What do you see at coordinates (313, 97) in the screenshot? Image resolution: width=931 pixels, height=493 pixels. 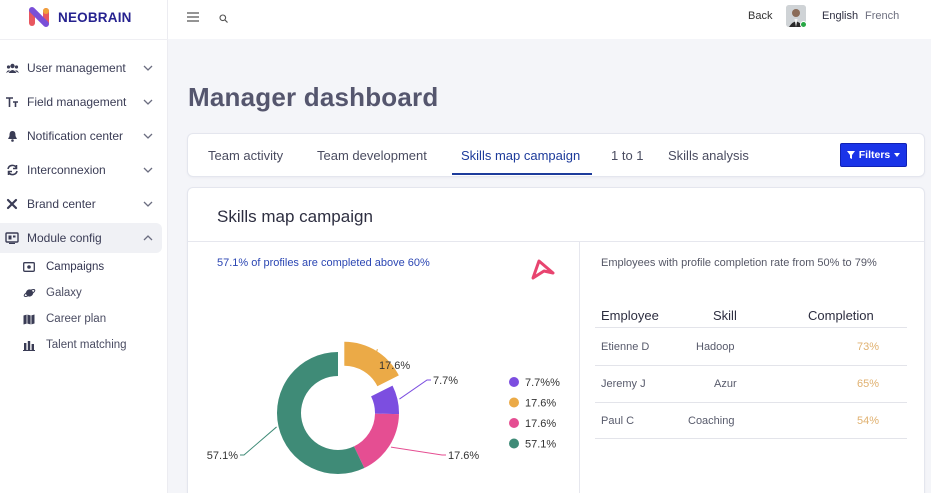 I see `page-title: Manager dashboard` at bounding box center [313, 97].